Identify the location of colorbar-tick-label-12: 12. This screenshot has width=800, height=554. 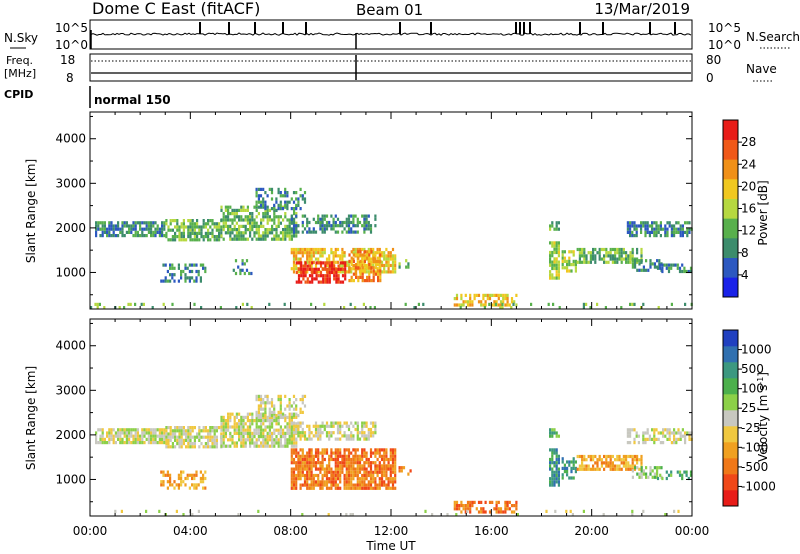
(748, 231).